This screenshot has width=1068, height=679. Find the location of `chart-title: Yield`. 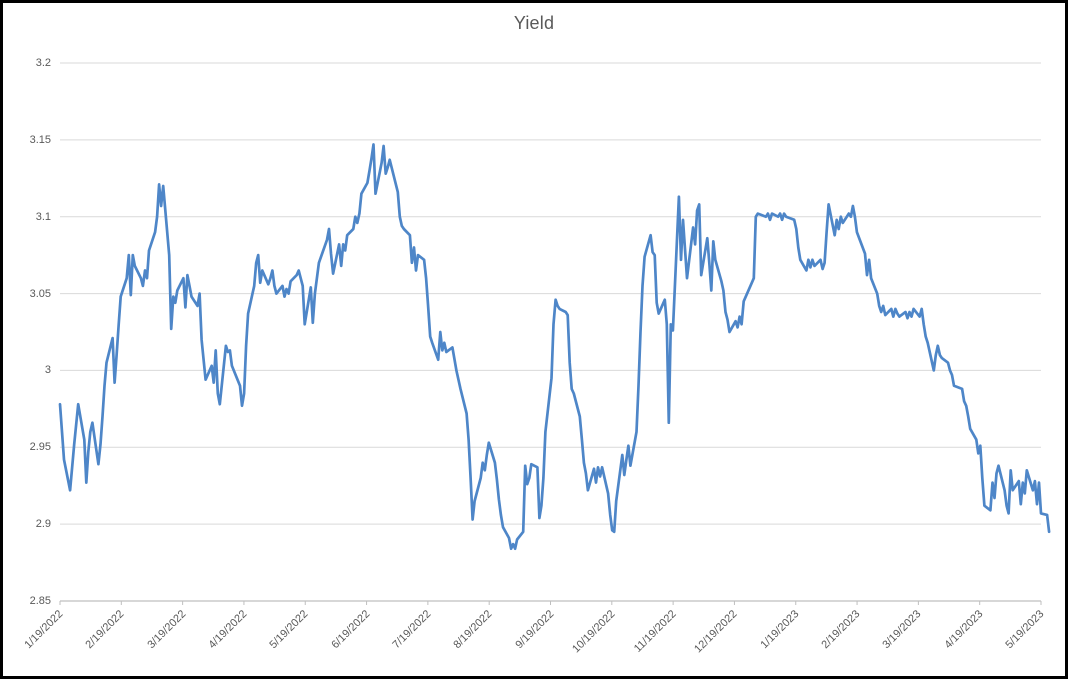

chart-title: Yield is located at coordinates (534, 23).